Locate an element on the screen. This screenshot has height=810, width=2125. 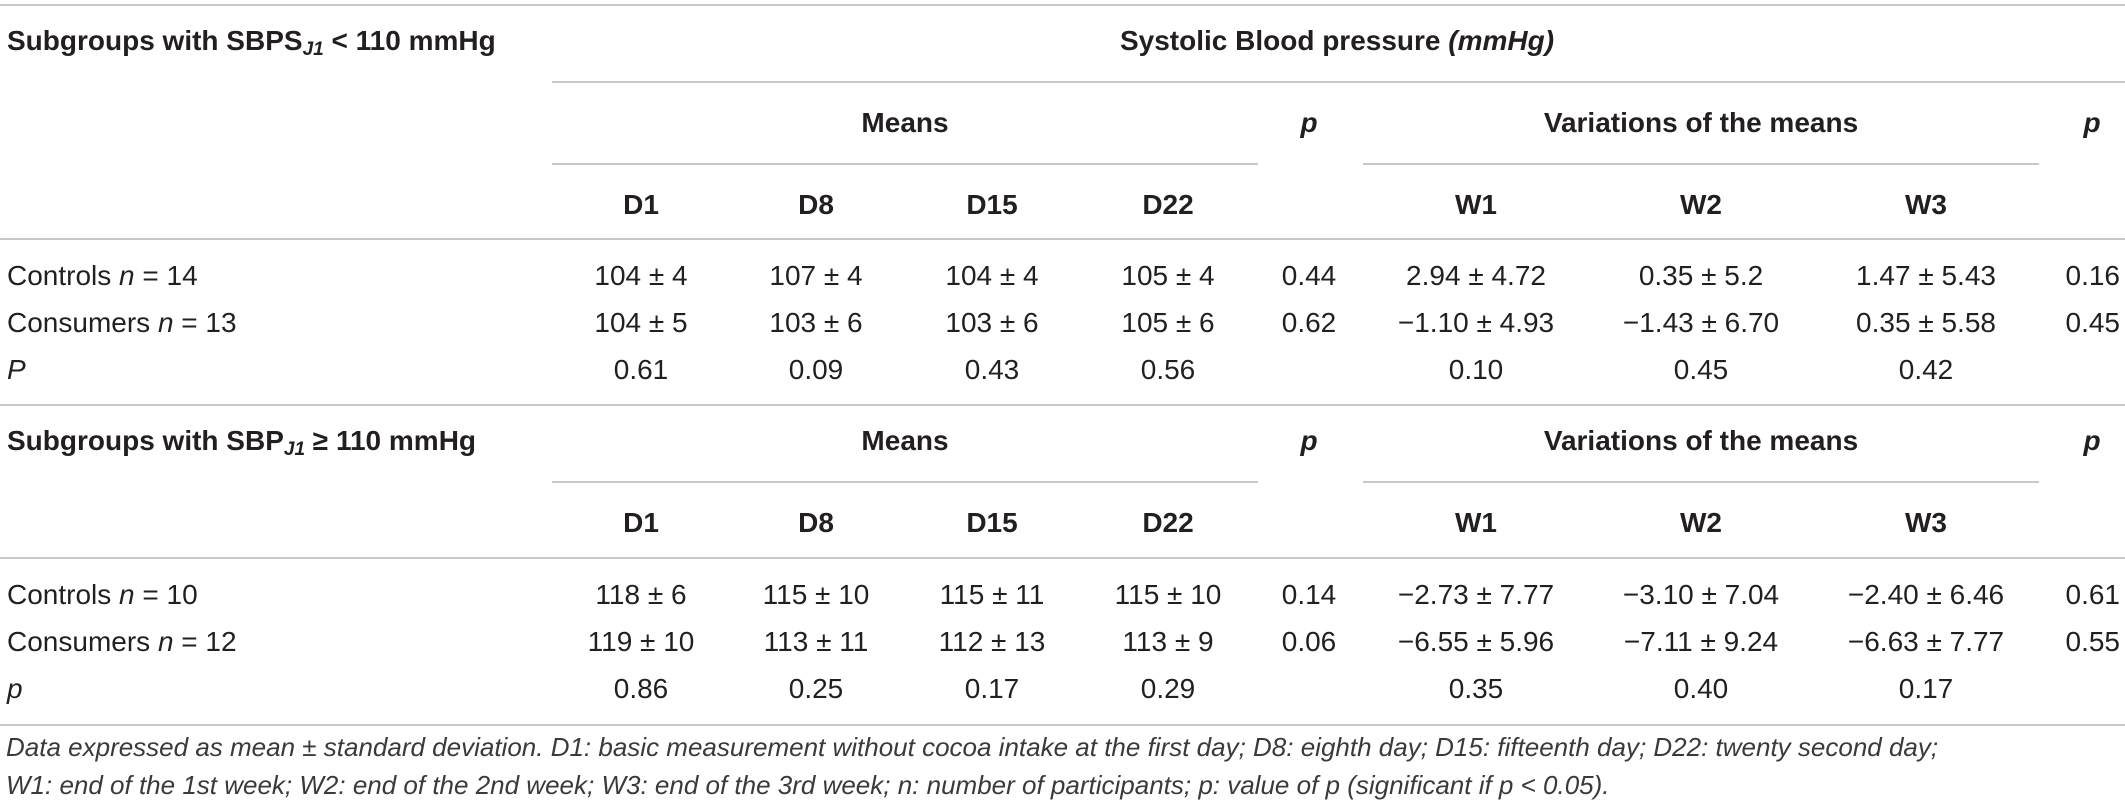
cell-w3: 0.17 is located at coordinates (1926, 688).